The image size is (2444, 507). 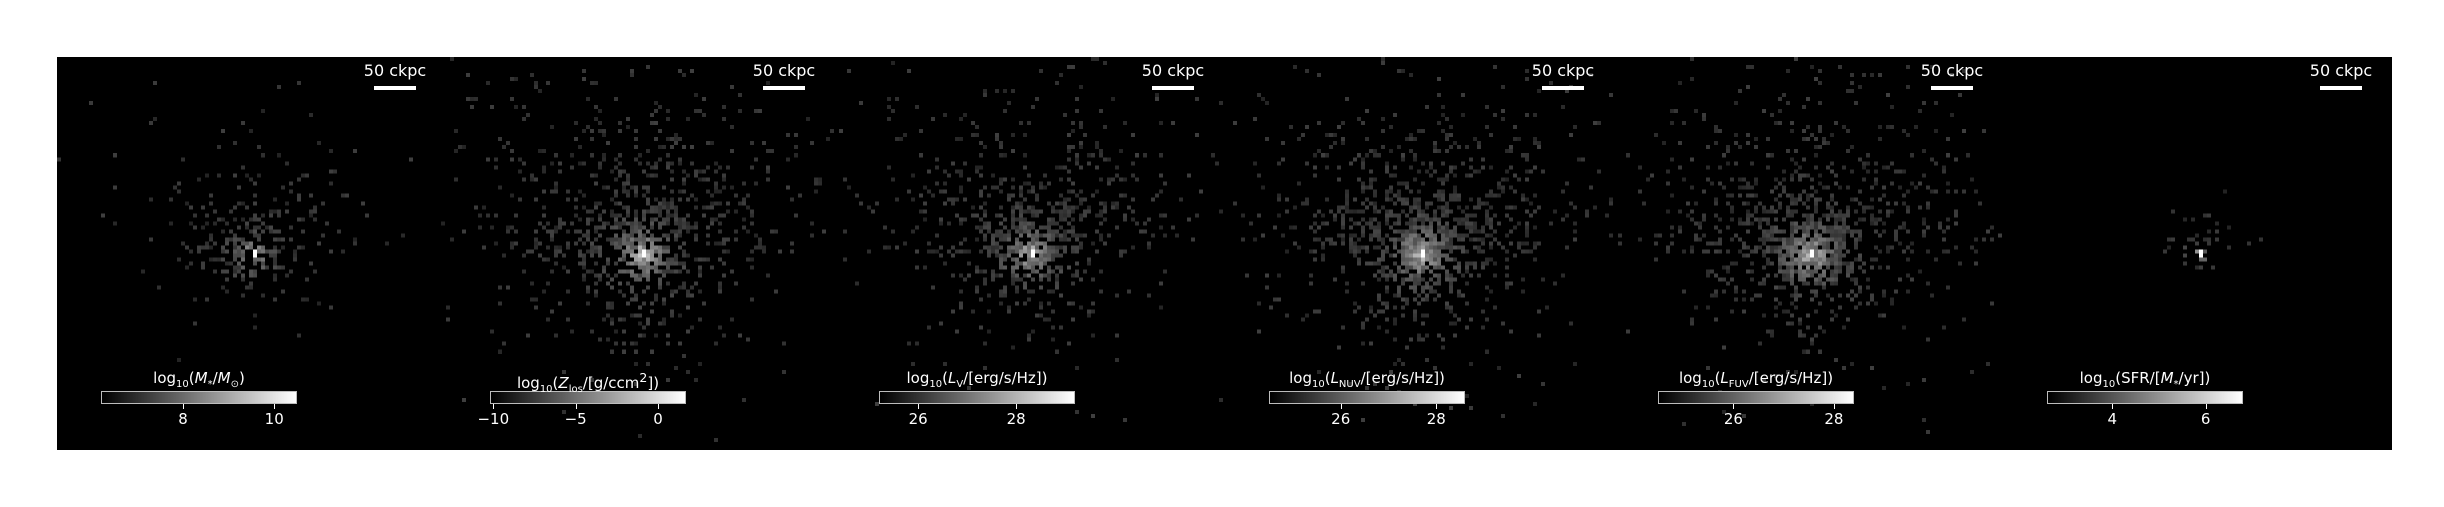 I want to click on colorbar-tick-label: 8, so click(x=183, y=419).